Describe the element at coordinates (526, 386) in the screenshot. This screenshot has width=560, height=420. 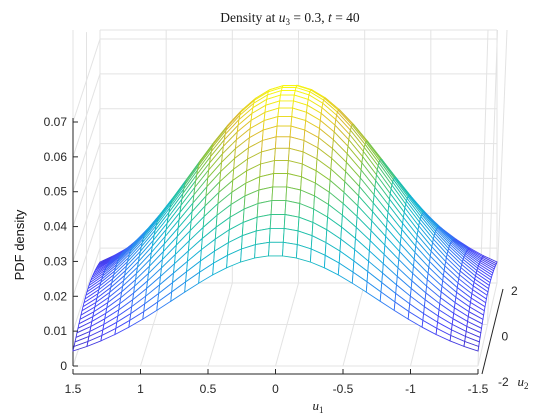
I see `y-axis-label-sub: 2` at that location.